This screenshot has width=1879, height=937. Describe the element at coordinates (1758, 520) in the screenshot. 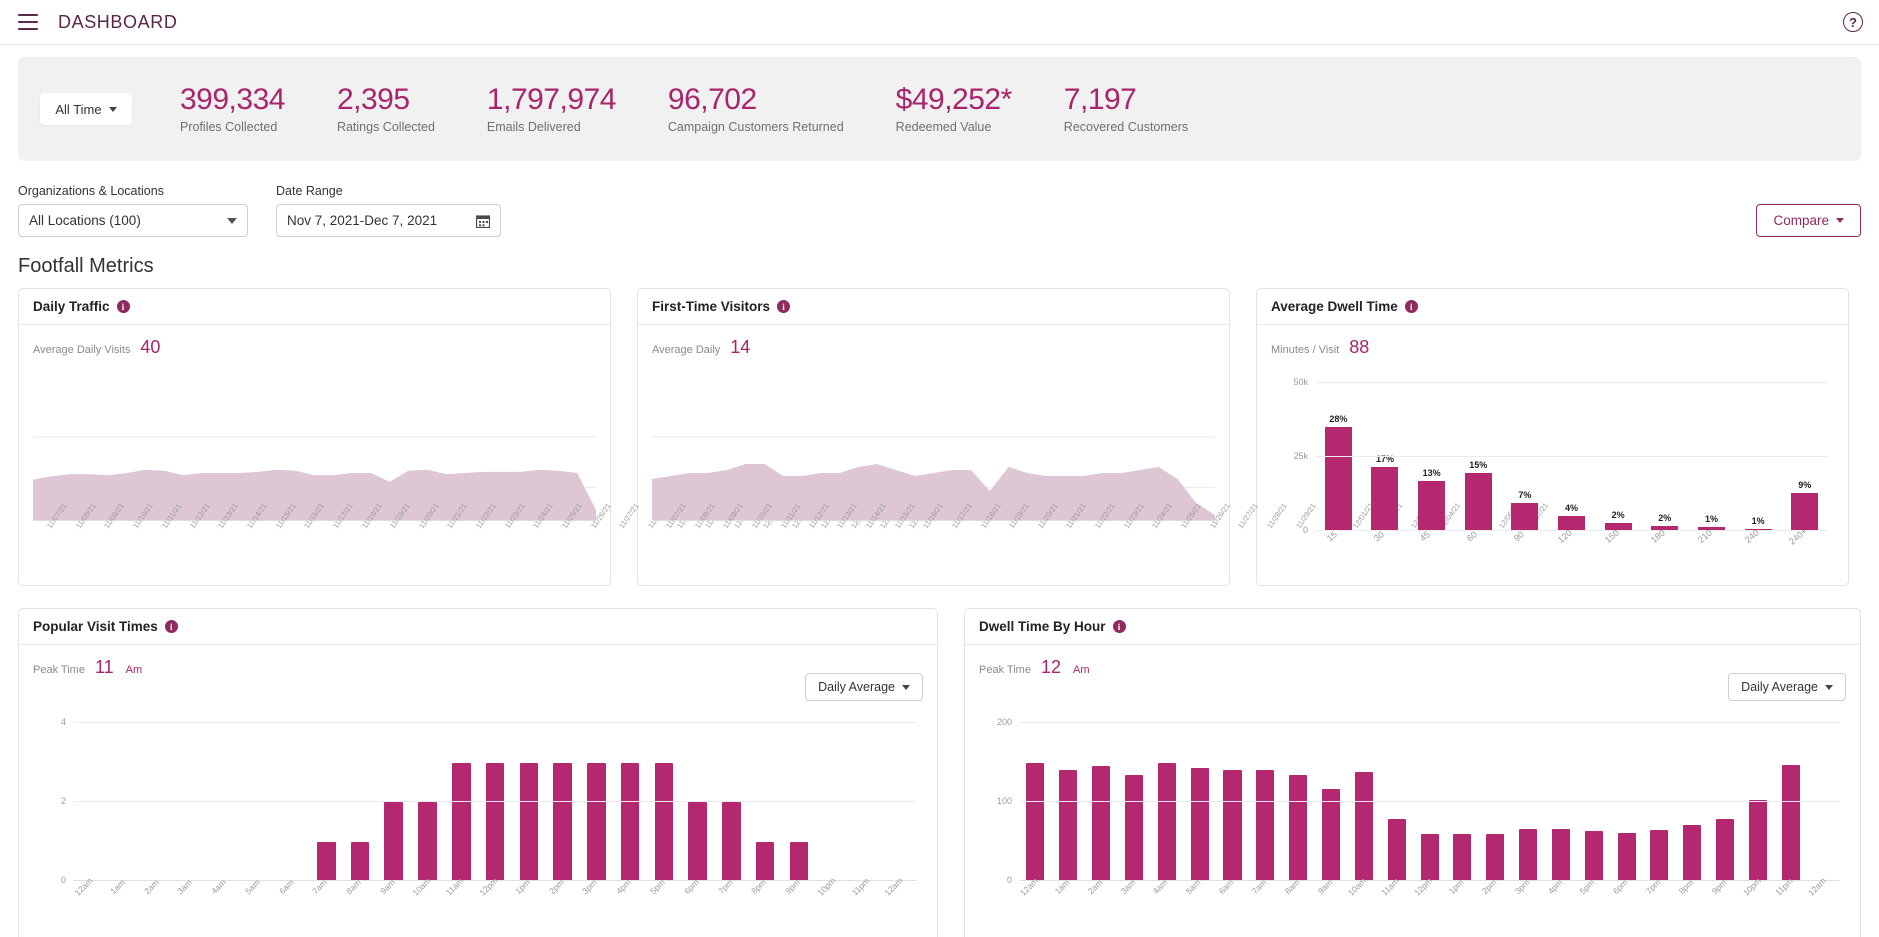

I see `bar-data-label: 1%` at that location.